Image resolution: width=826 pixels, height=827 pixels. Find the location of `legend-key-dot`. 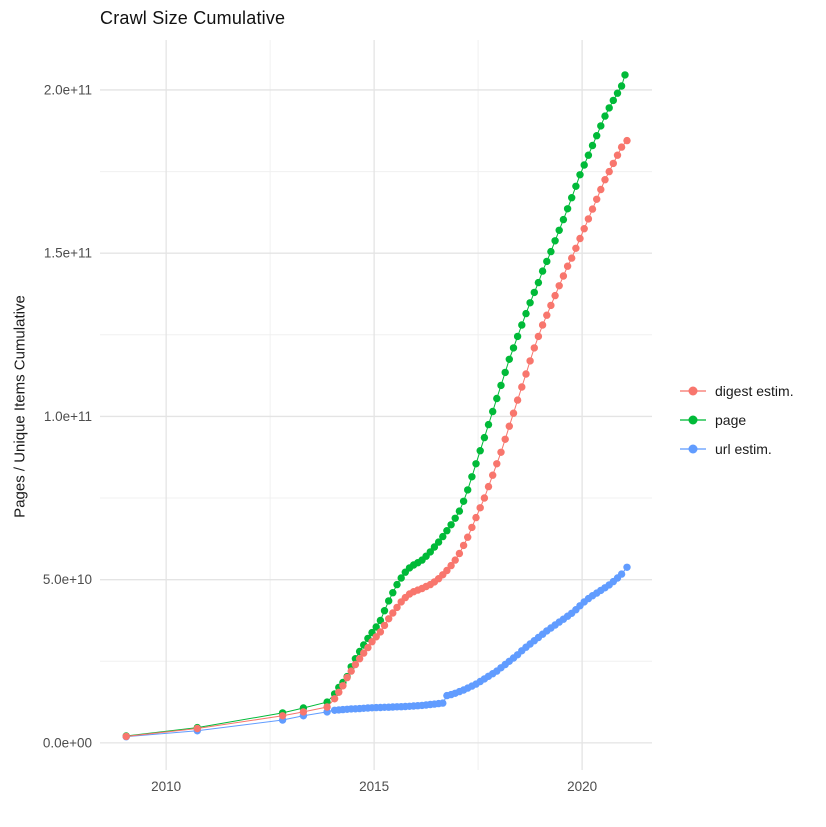

legend-key-dot is located at coordinates (693, 419).